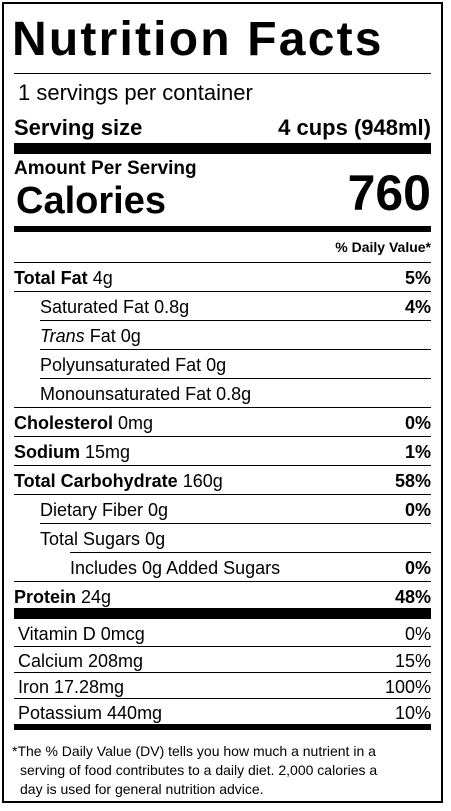  What do you see at coordinates (172, 307) in the screenshot?
I see `saturated-fat-amount: 0.8g` at bounding box center [172, 307].